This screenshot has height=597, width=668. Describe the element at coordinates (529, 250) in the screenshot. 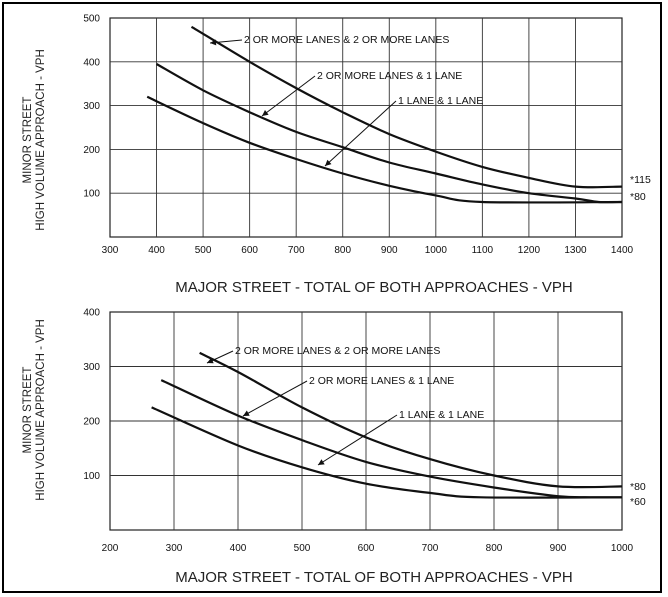

I see `x-tick-label: 1200` at that location.